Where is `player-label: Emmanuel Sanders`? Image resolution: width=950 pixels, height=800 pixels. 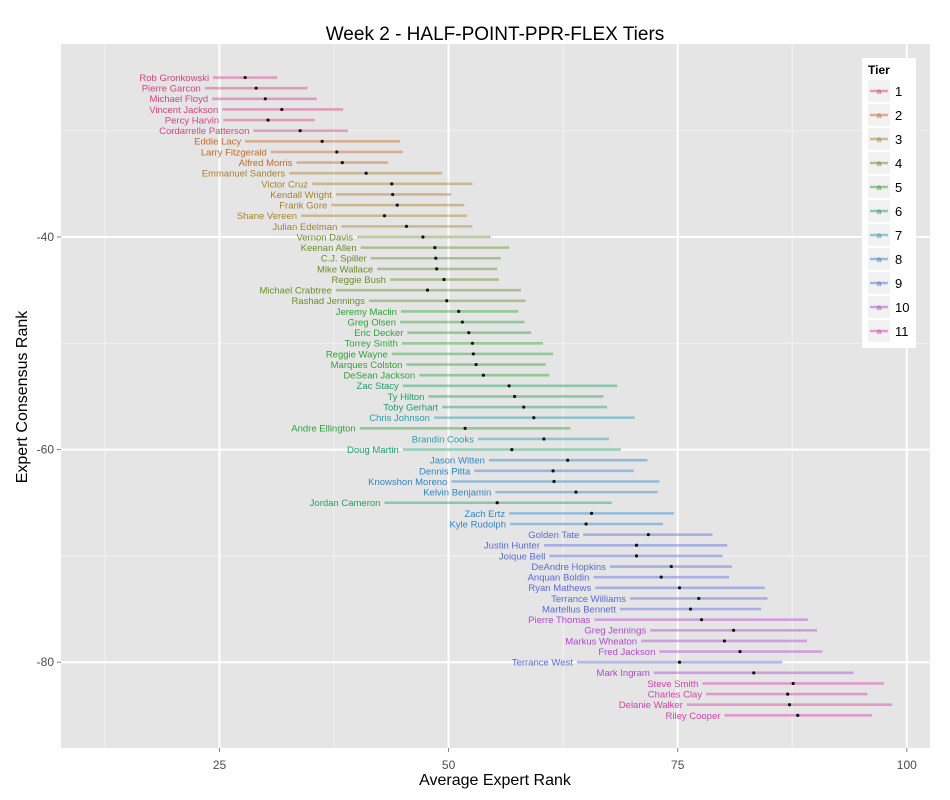 player-label: Emmanuel Sanders is located at coordinates (244, 174).